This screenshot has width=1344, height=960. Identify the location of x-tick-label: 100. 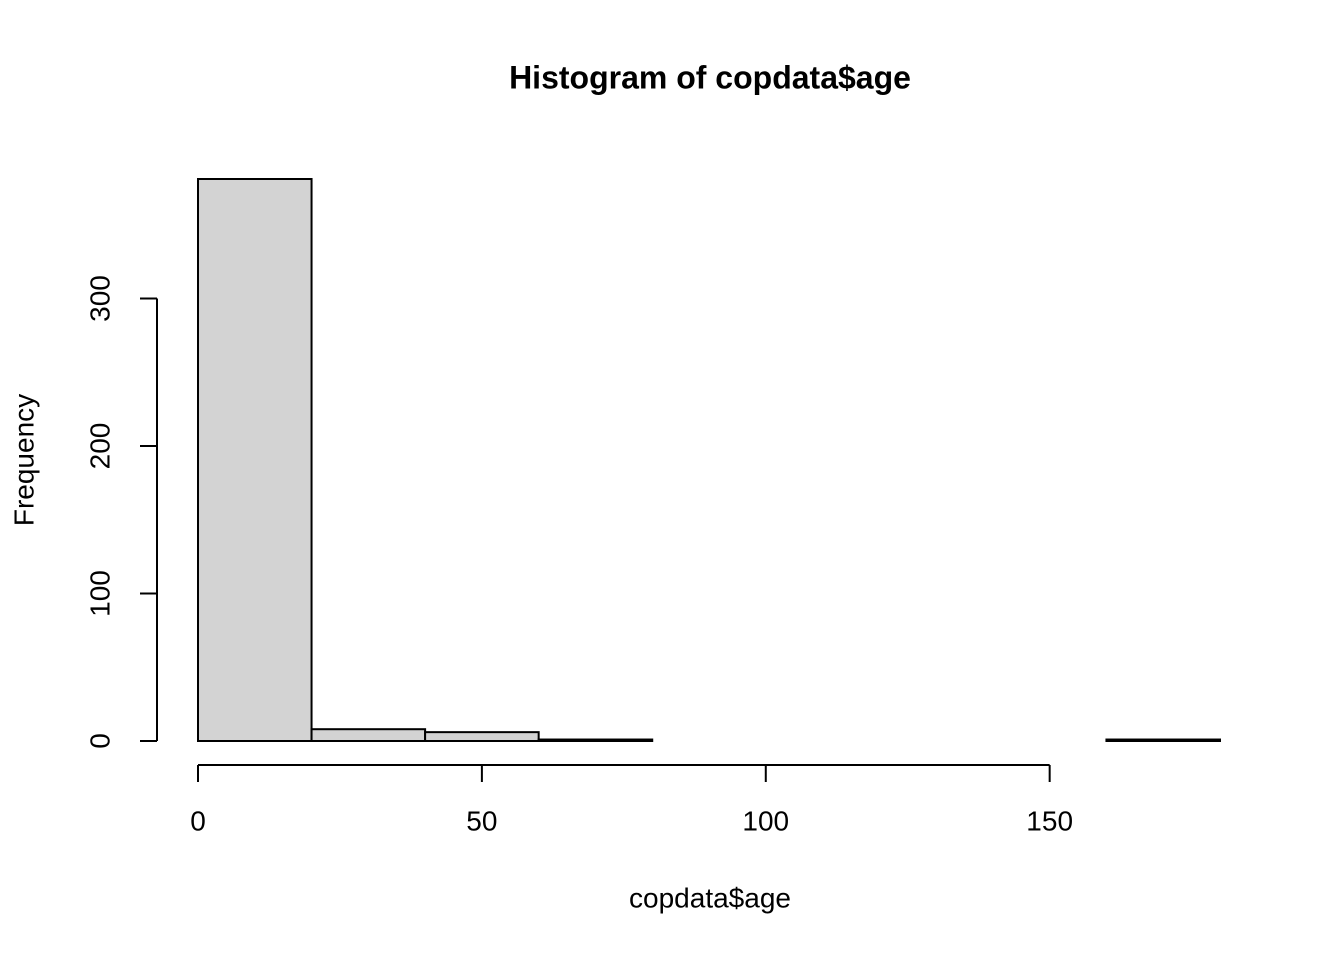
(765, 820).